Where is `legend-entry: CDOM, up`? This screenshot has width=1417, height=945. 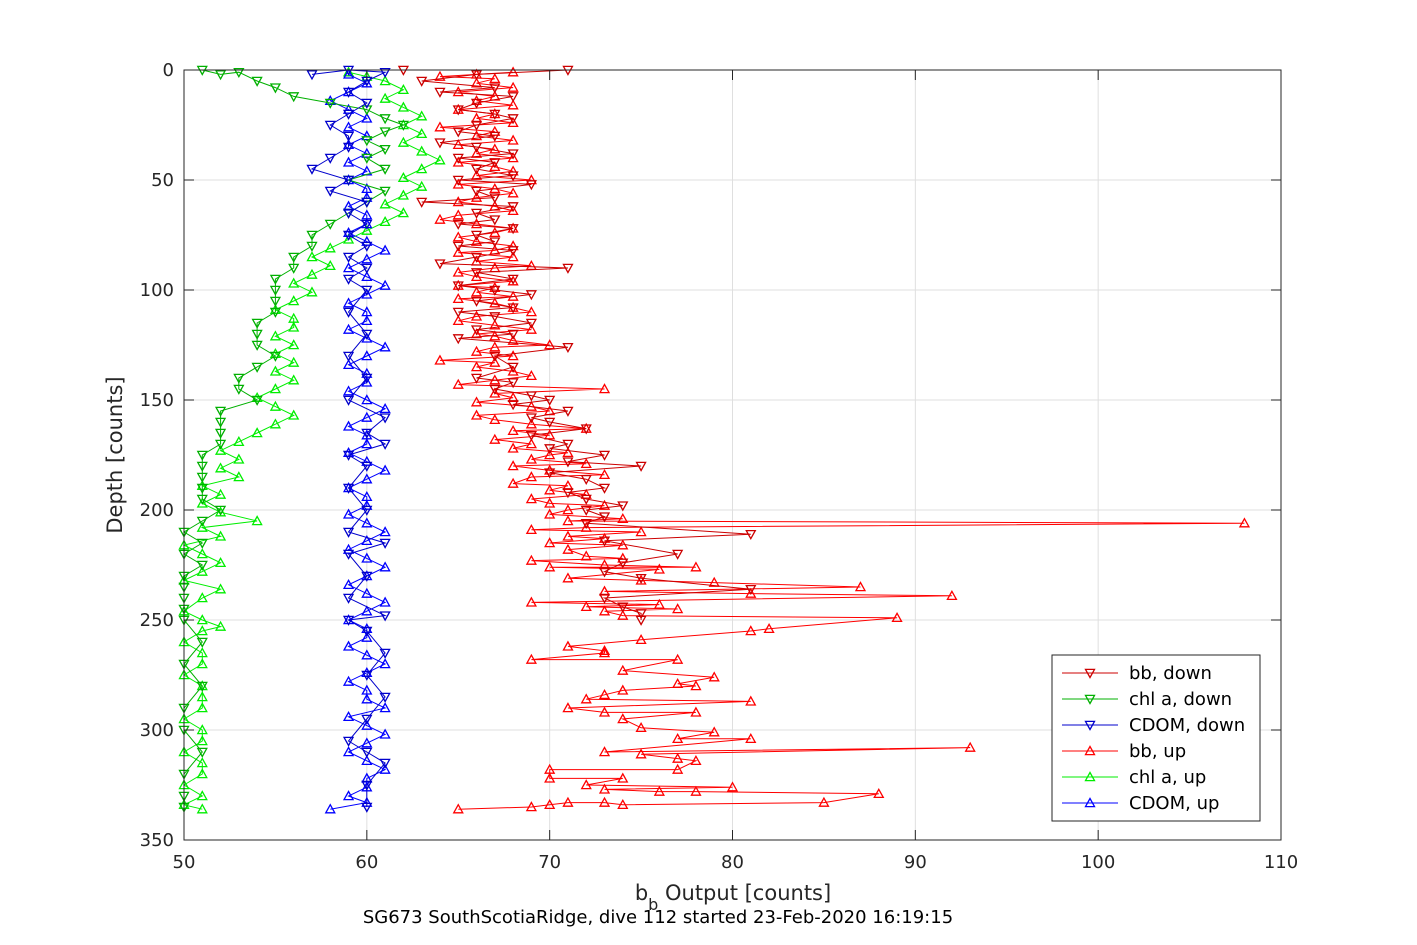
legend-entry: CDOM, up is located at coordinates (1140, 803).